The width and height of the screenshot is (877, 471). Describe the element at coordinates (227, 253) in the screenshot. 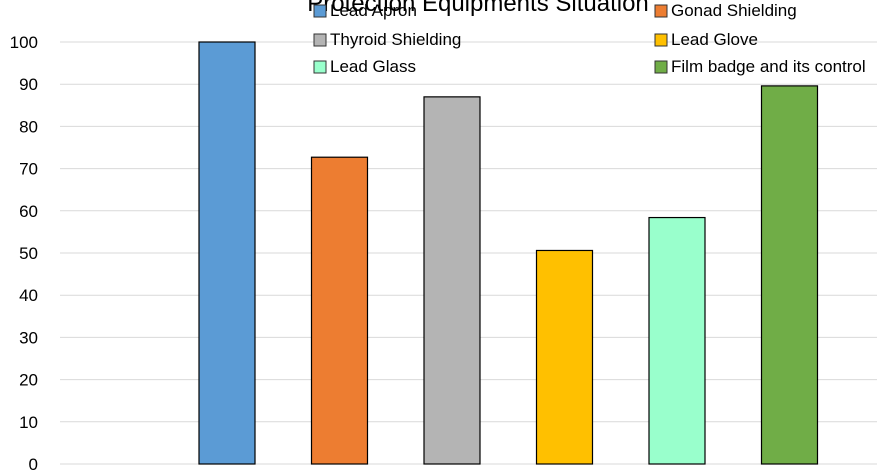

I see `bar-lead-apron` at that location.